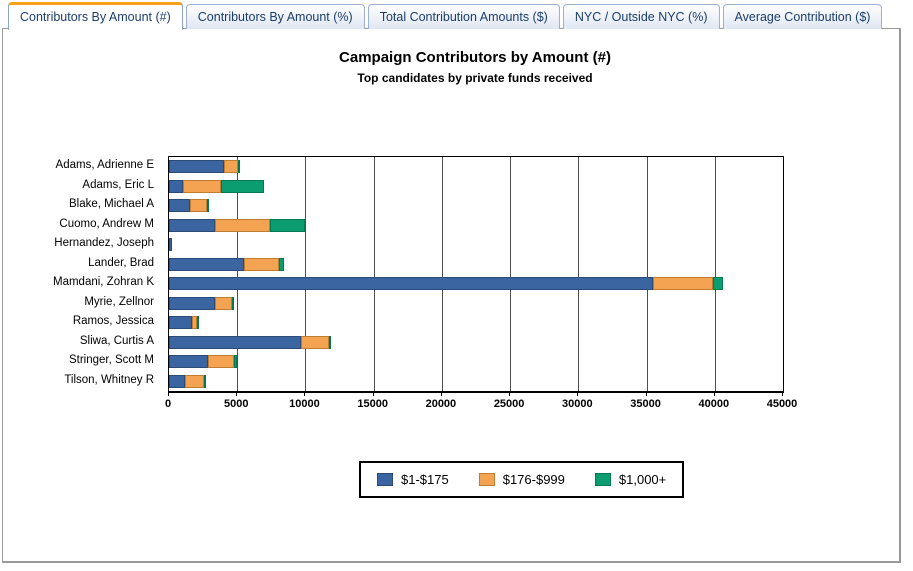  I want to click on legend-item: $1-$175, so click(413, 479).